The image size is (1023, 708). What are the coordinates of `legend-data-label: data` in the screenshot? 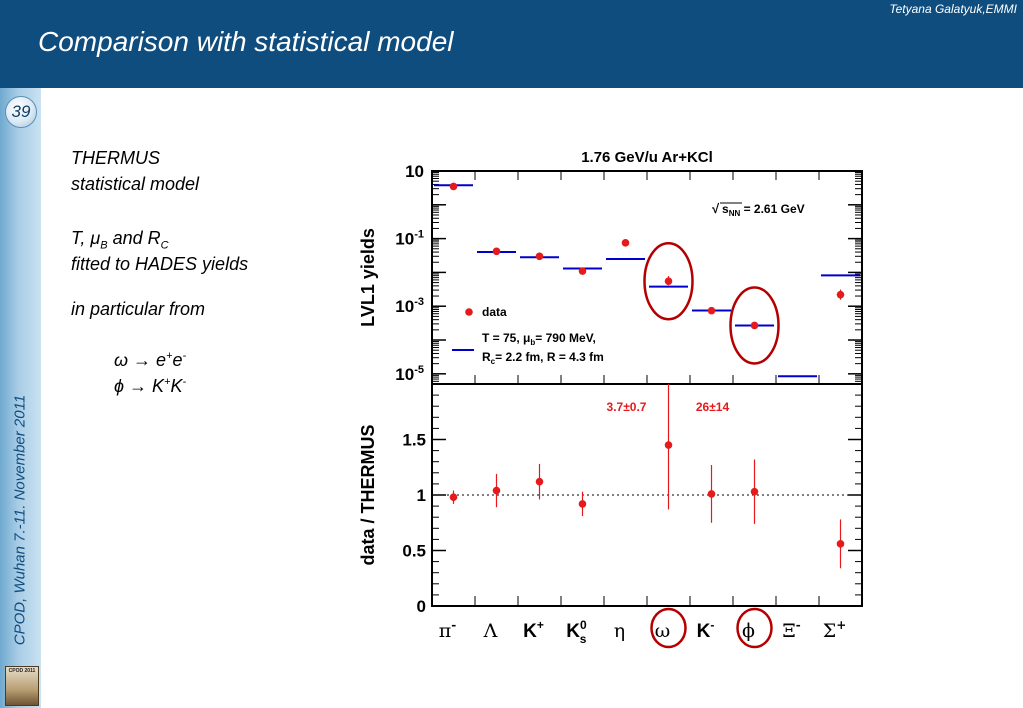 It's located at (494, 312).